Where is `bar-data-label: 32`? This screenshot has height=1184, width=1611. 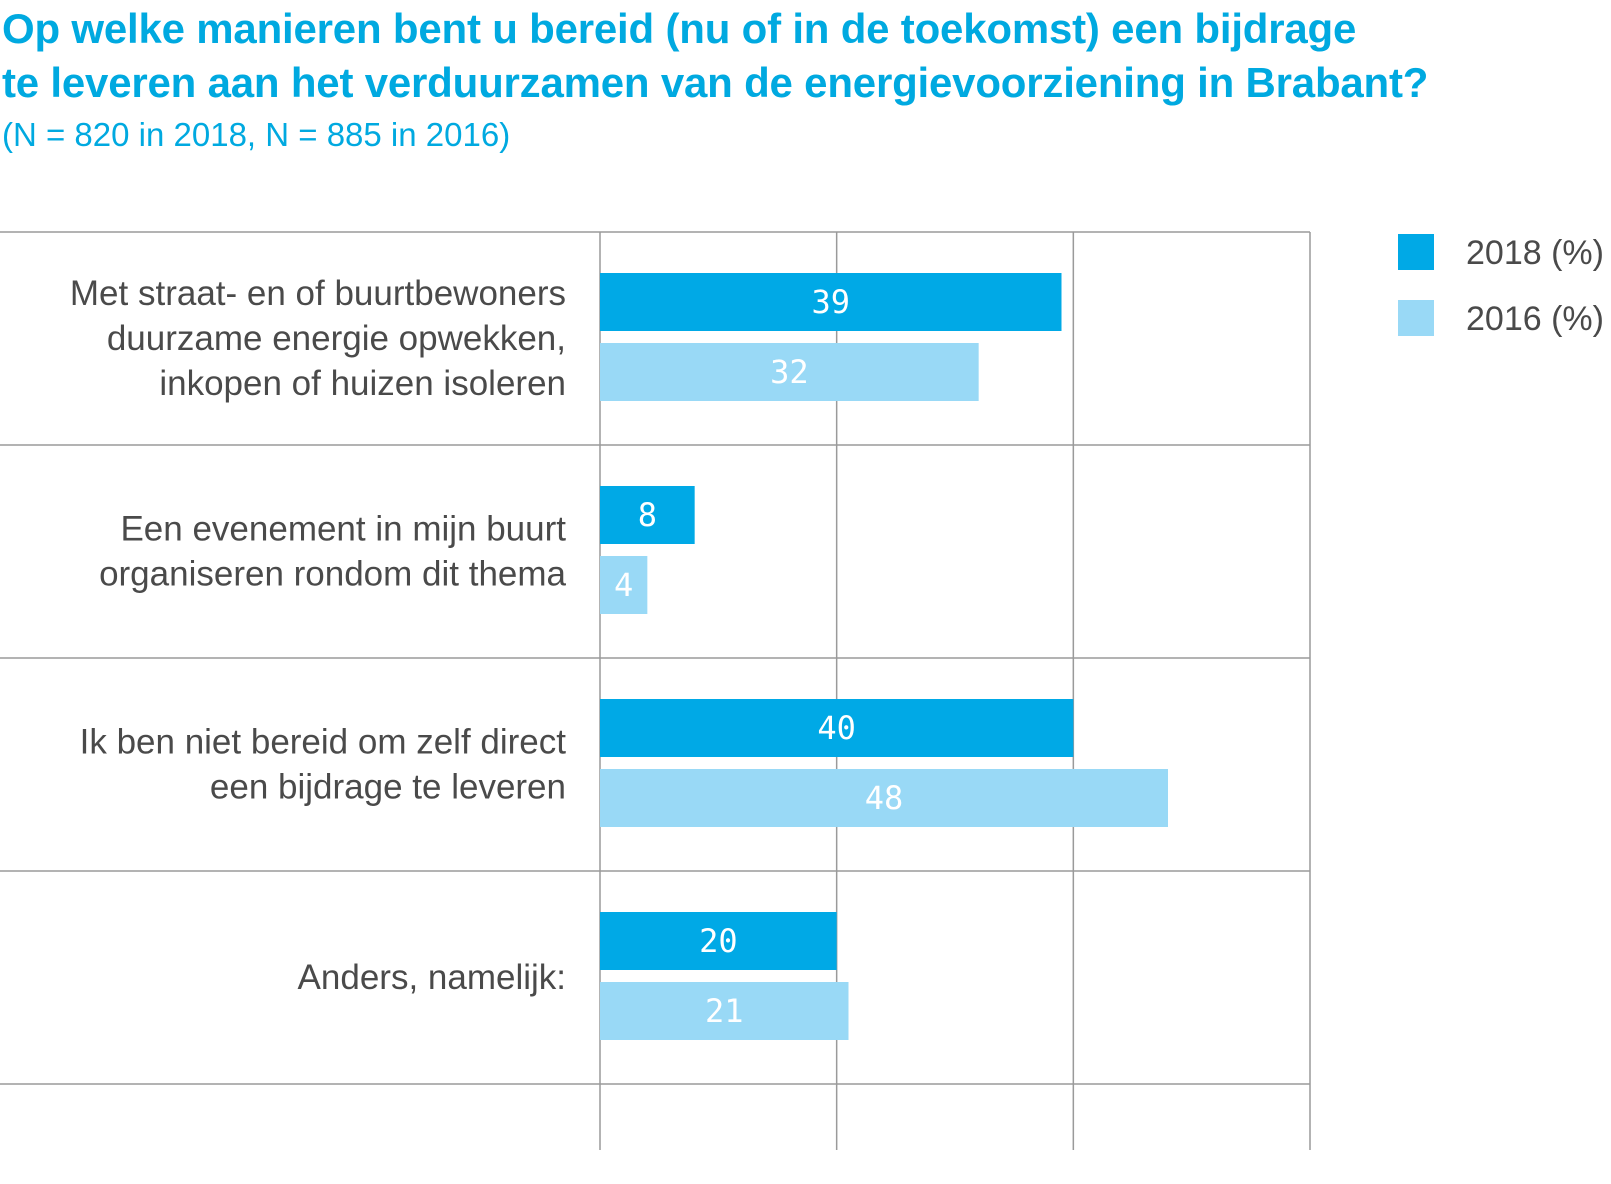 bar-data-label: 32 is located at coordinates (789, 372).